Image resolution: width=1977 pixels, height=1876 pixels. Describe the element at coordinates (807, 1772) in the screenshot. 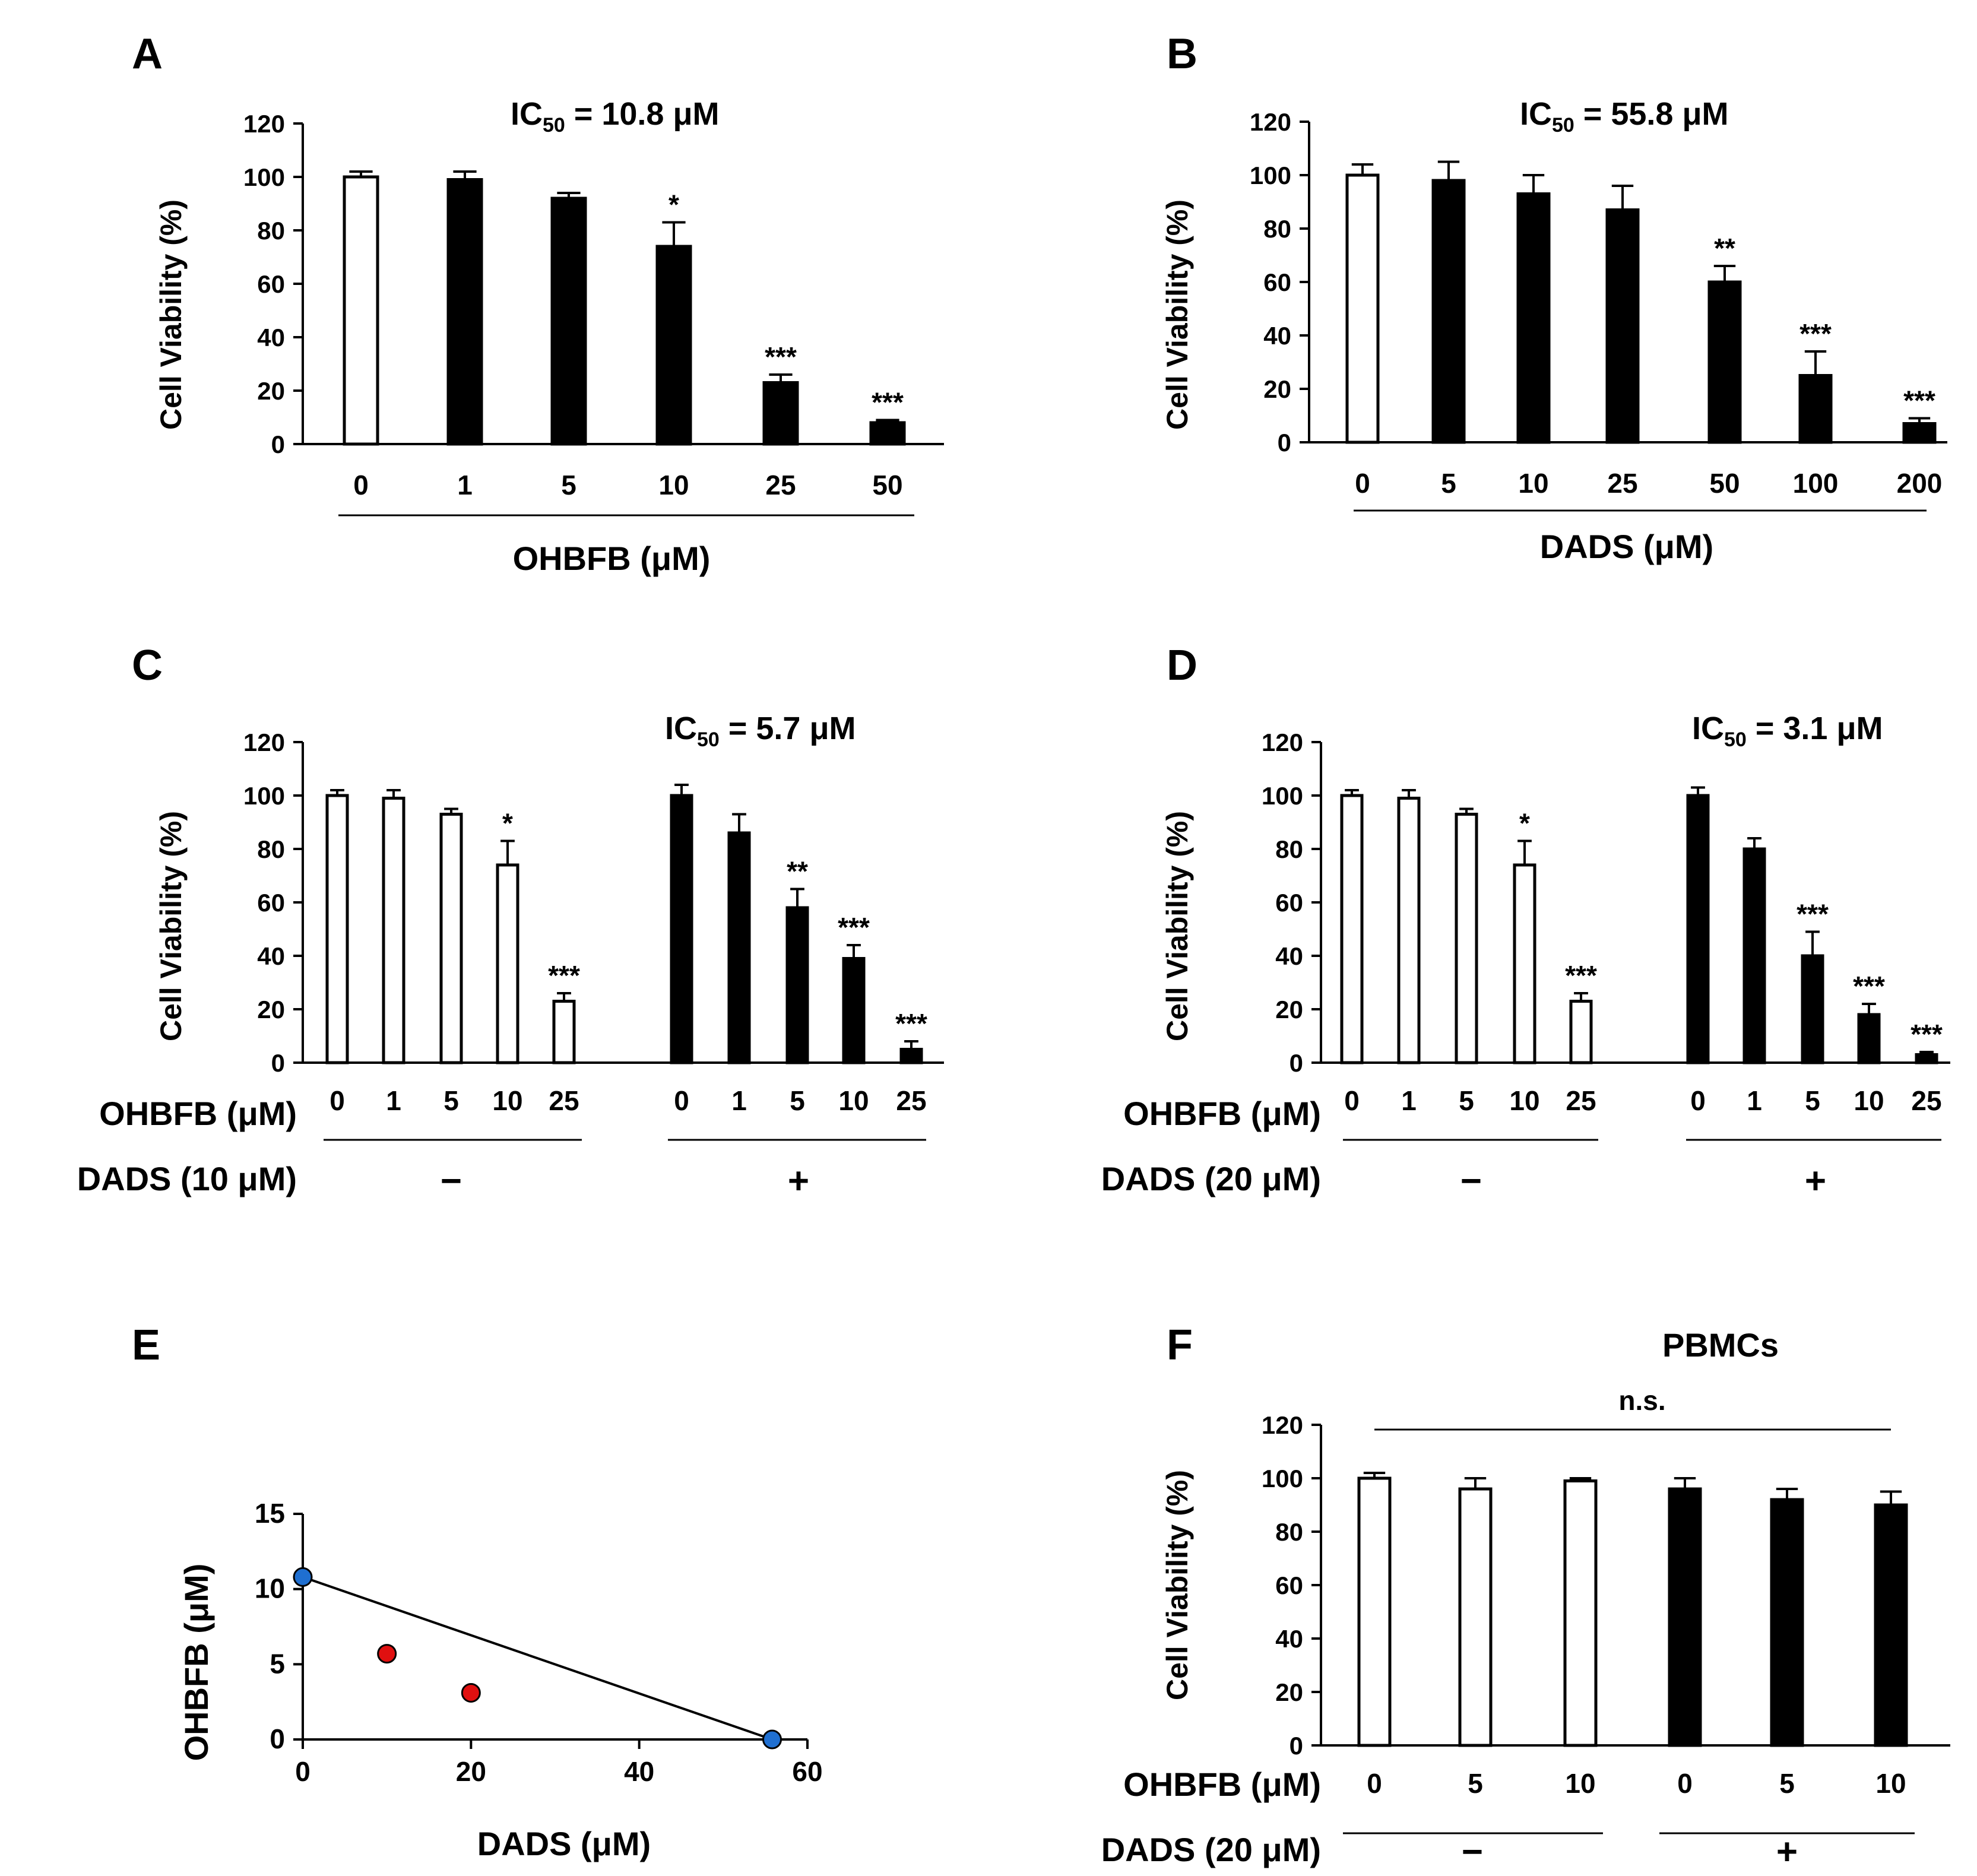

I see `x-tick-label-e: 60` at that location.